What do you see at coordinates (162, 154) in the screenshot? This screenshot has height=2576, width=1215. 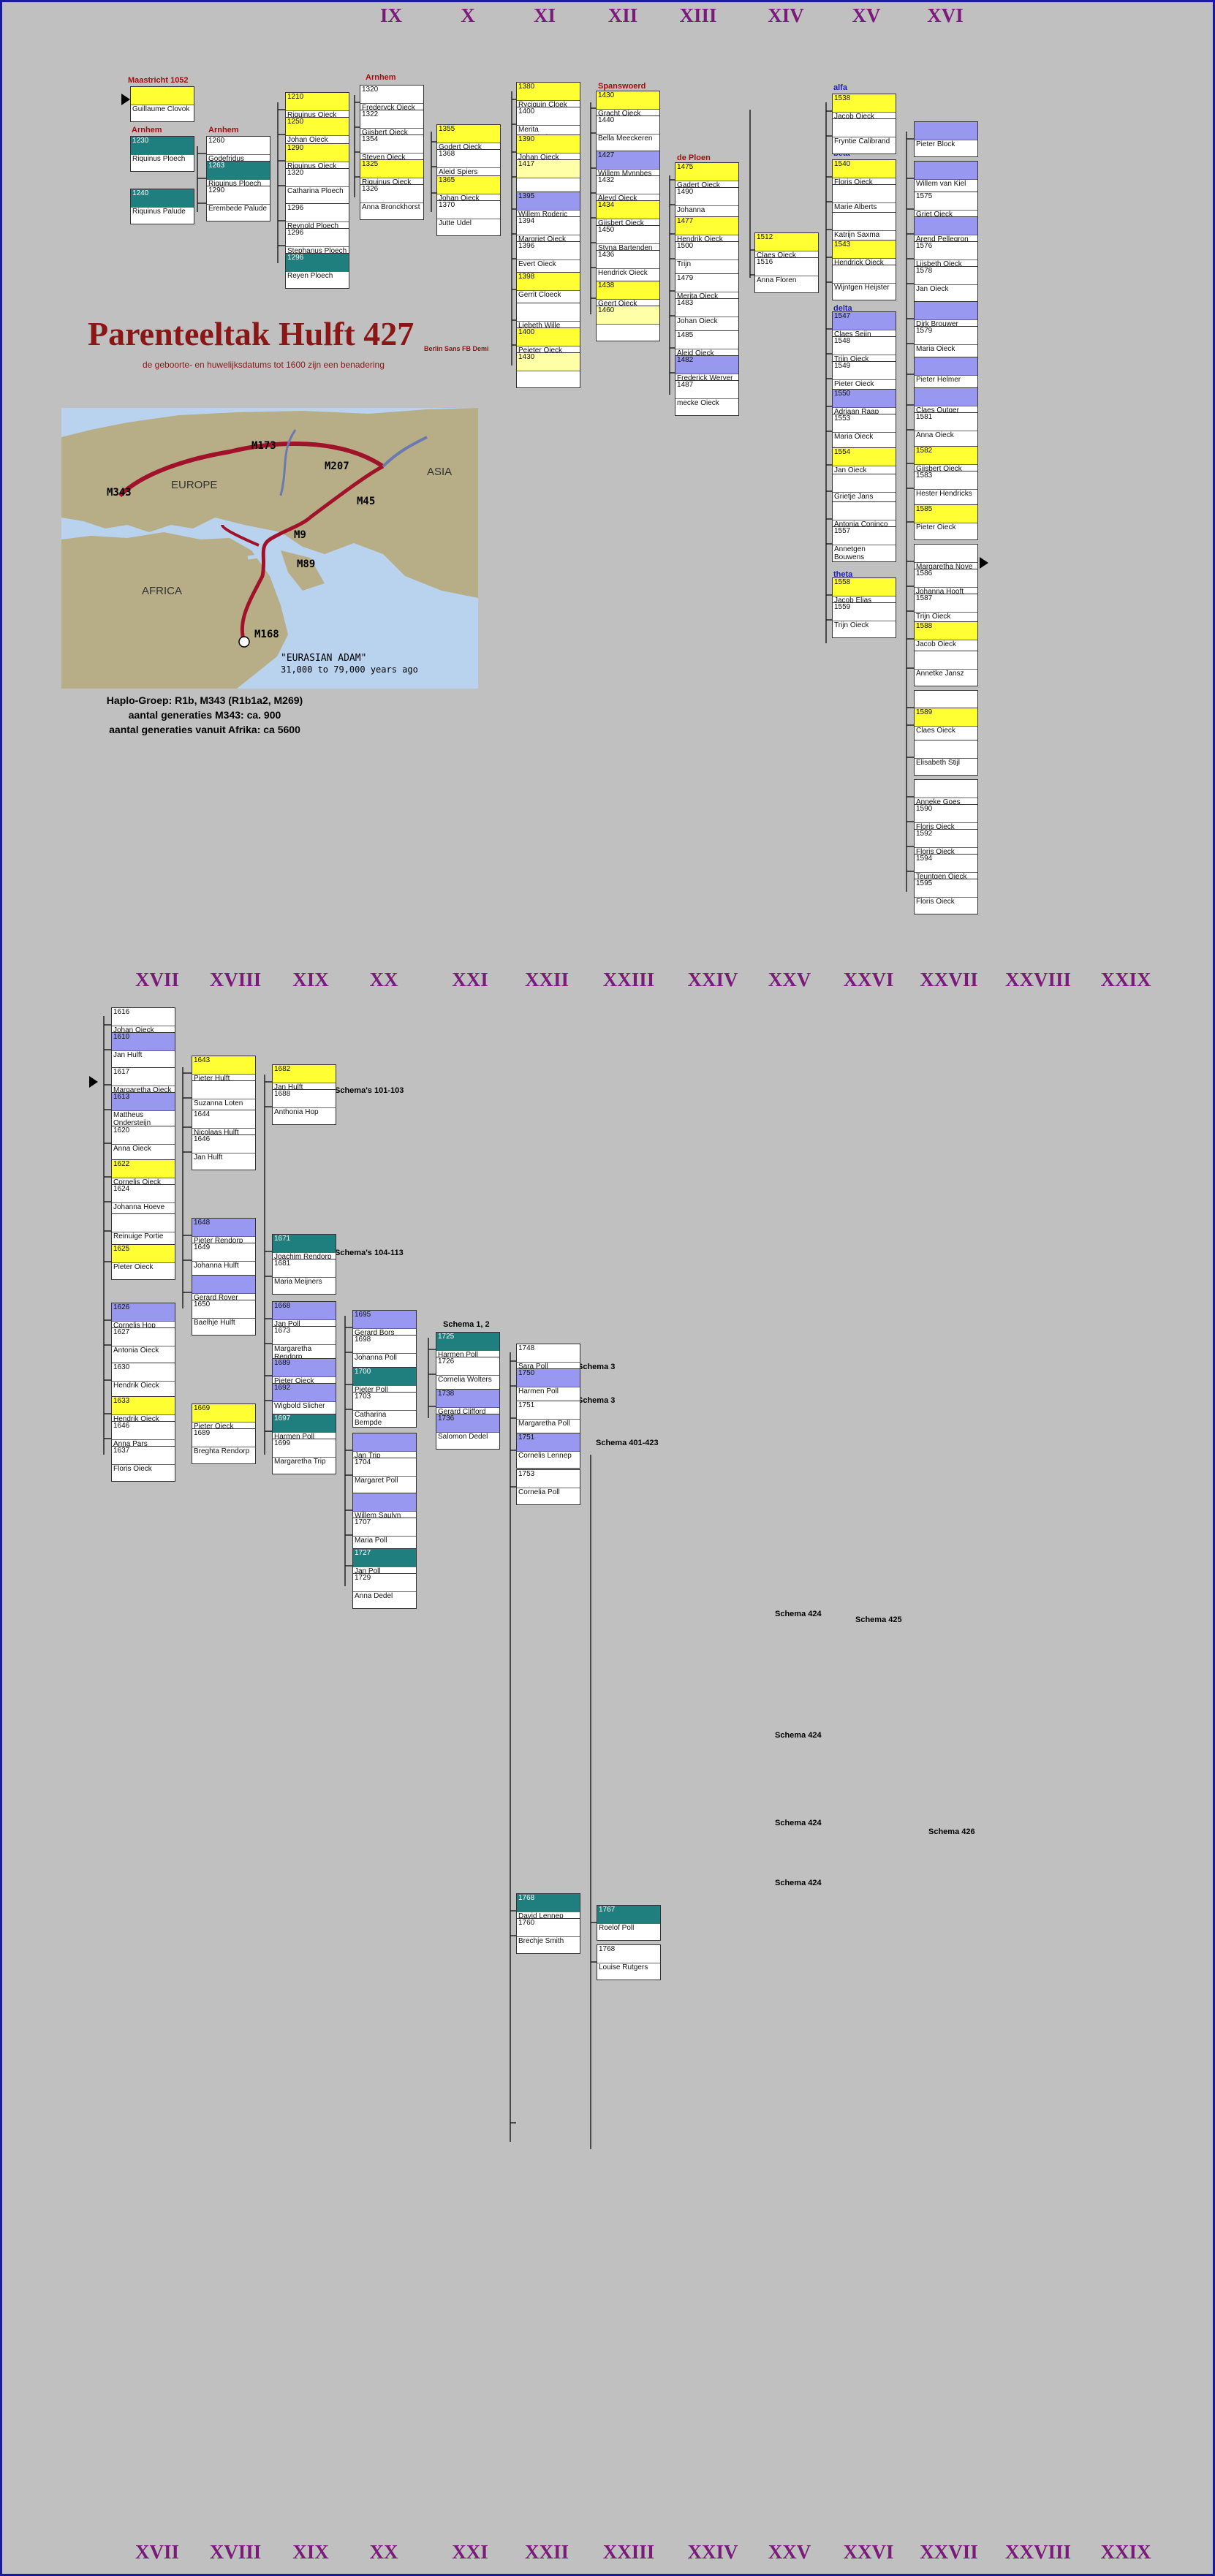 I see `person-box: 1230 Riquinus Ploech` at bounding box center [162, 154].